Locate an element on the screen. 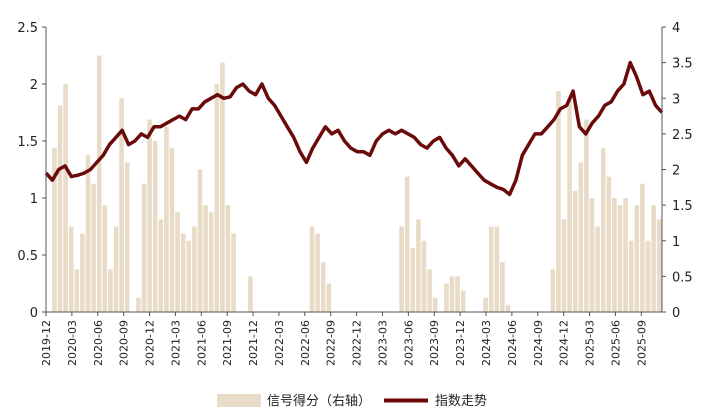 This screenshot has height=420, width=707. right-tick-label: 1.5 is located at coordinates (682, 206).